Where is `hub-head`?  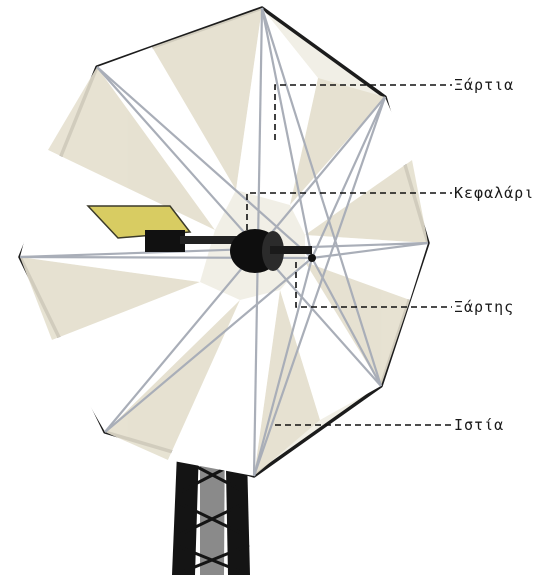 hub-head is located at coordinates (273, 251).